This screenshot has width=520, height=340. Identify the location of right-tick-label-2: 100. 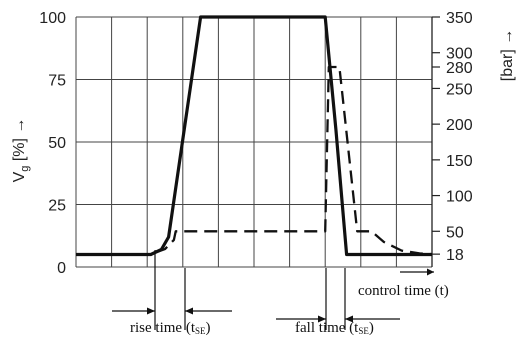
(459, 197).